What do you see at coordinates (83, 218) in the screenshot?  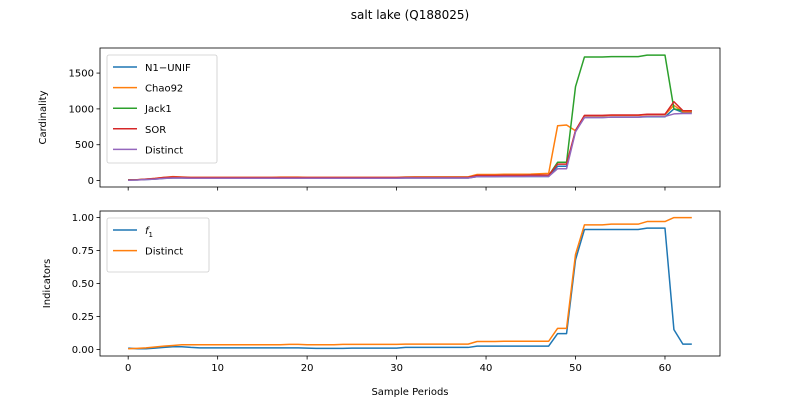 I see `y-tick-label-1-4: 1.00` at bounding box center [83, 218].